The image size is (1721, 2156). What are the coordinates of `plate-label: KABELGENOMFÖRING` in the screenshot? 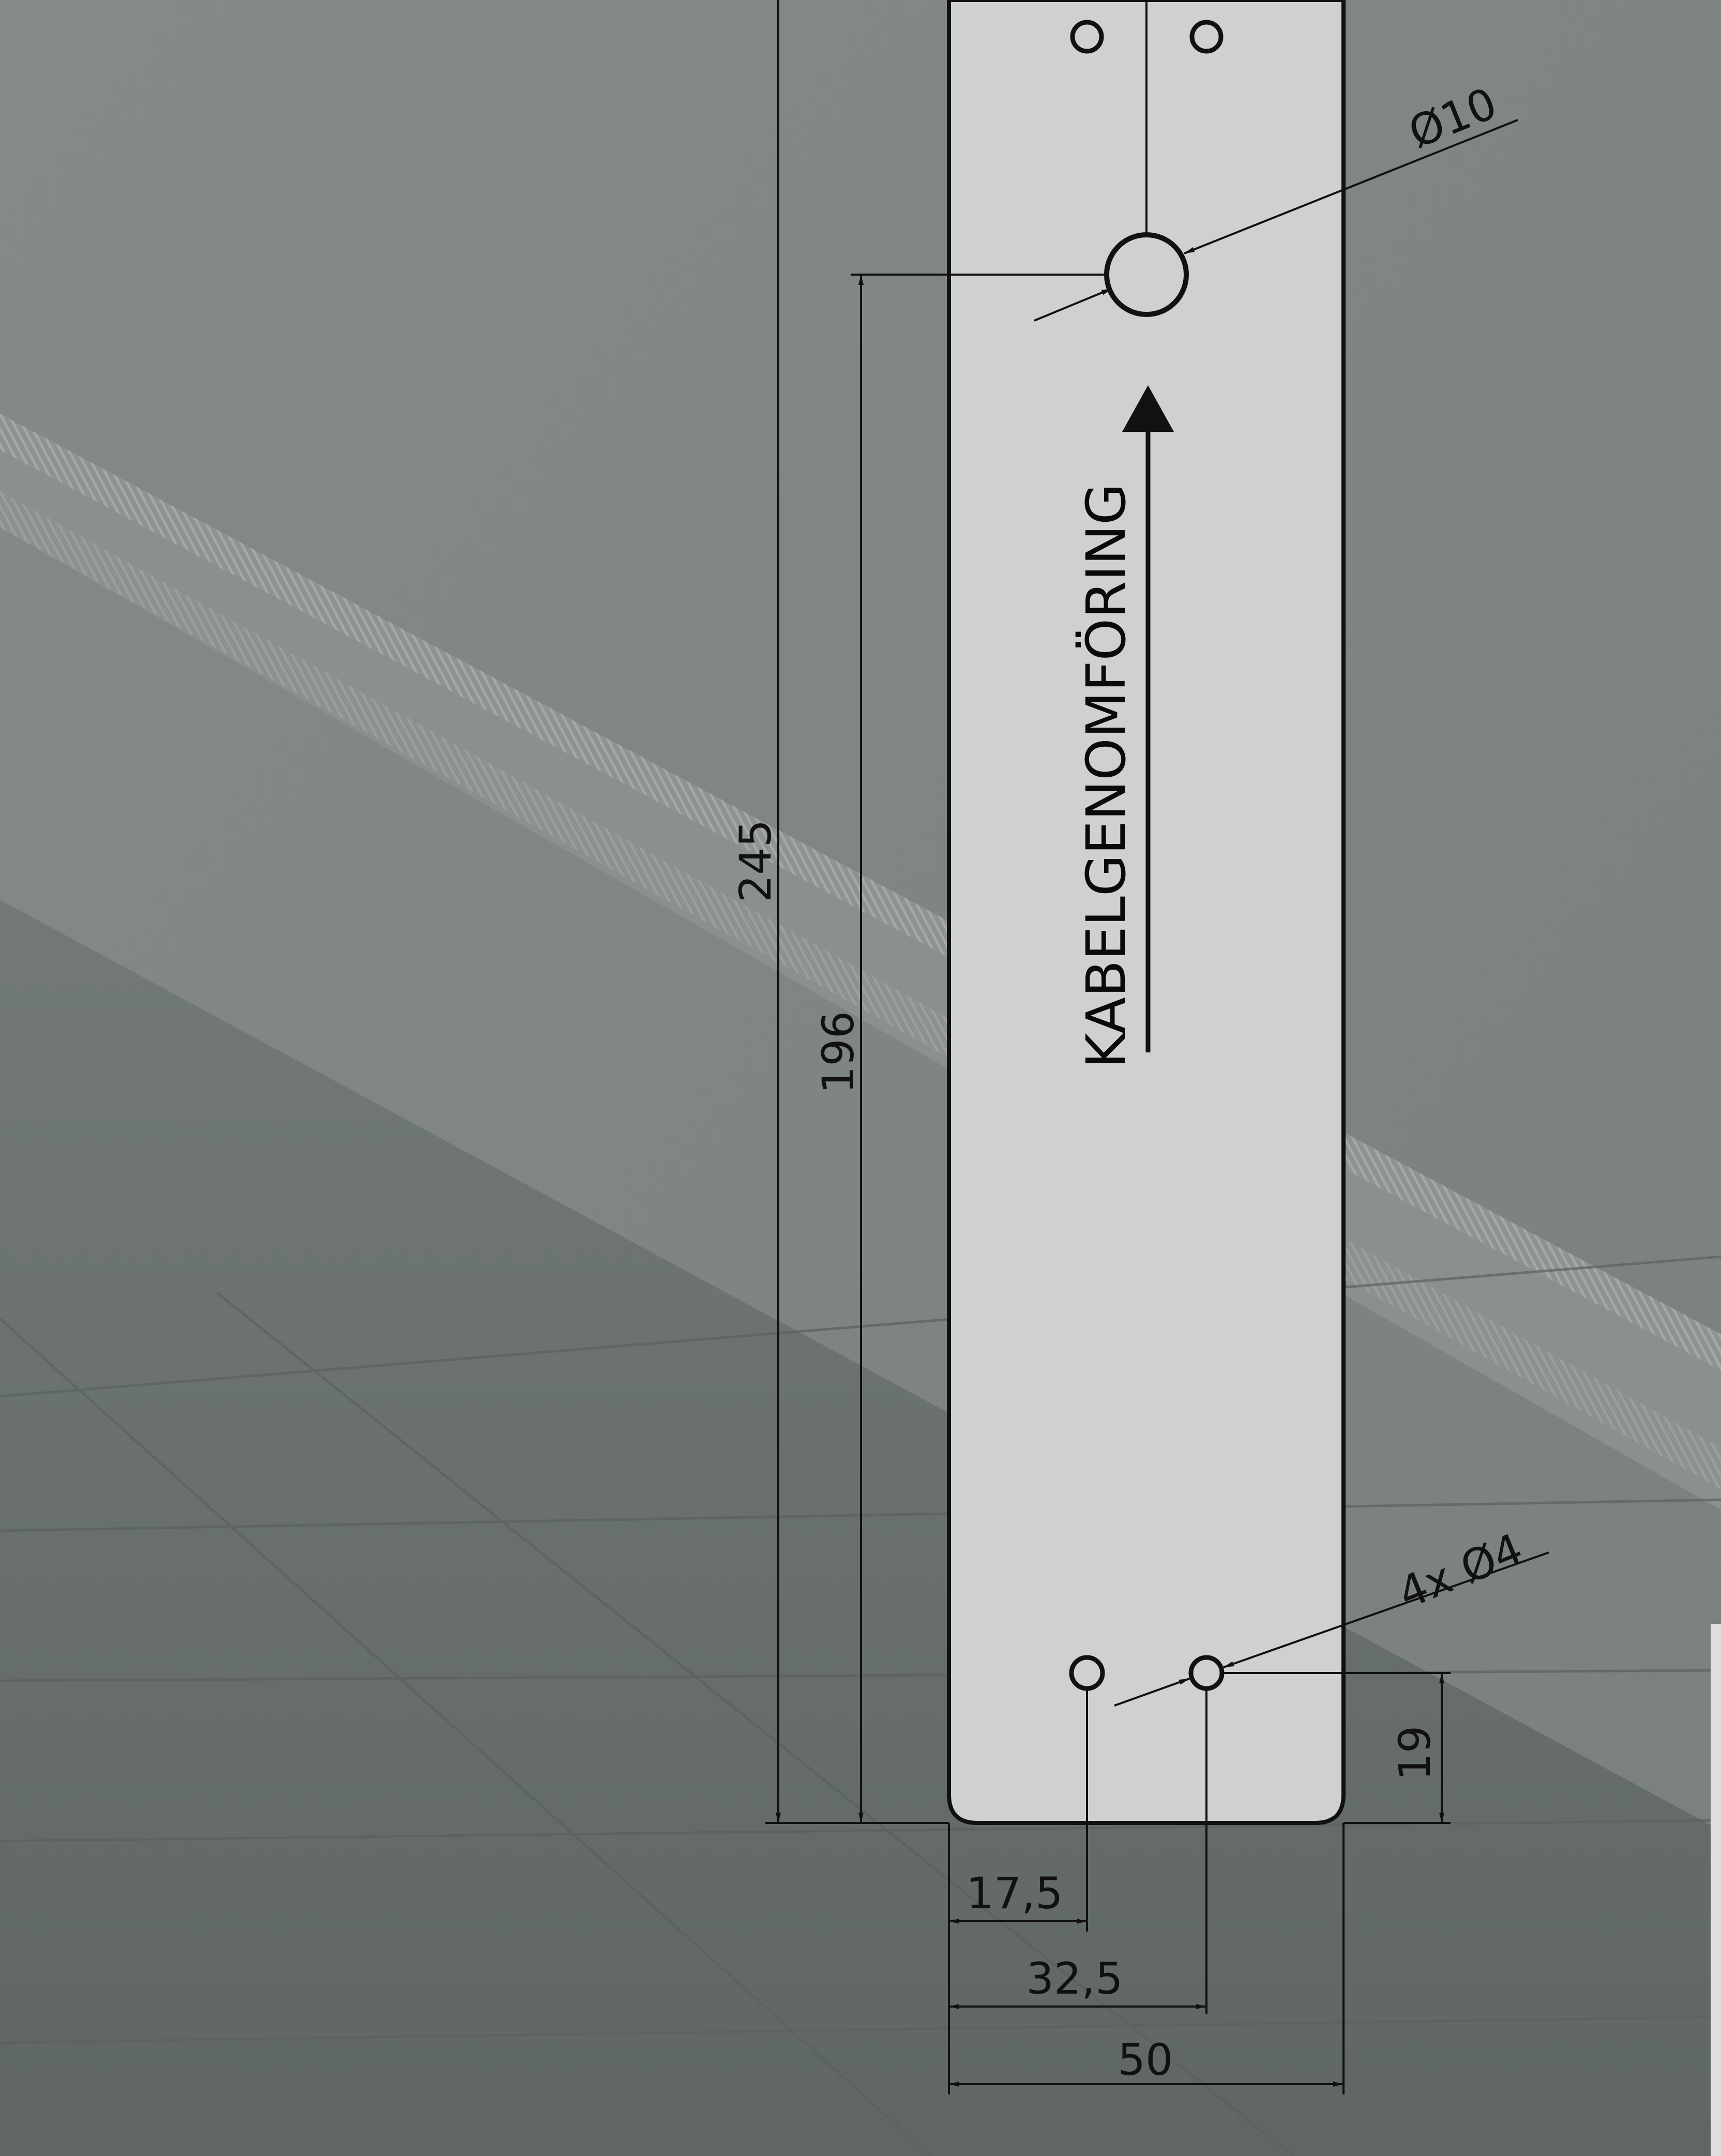 It's located at (1106, 775).